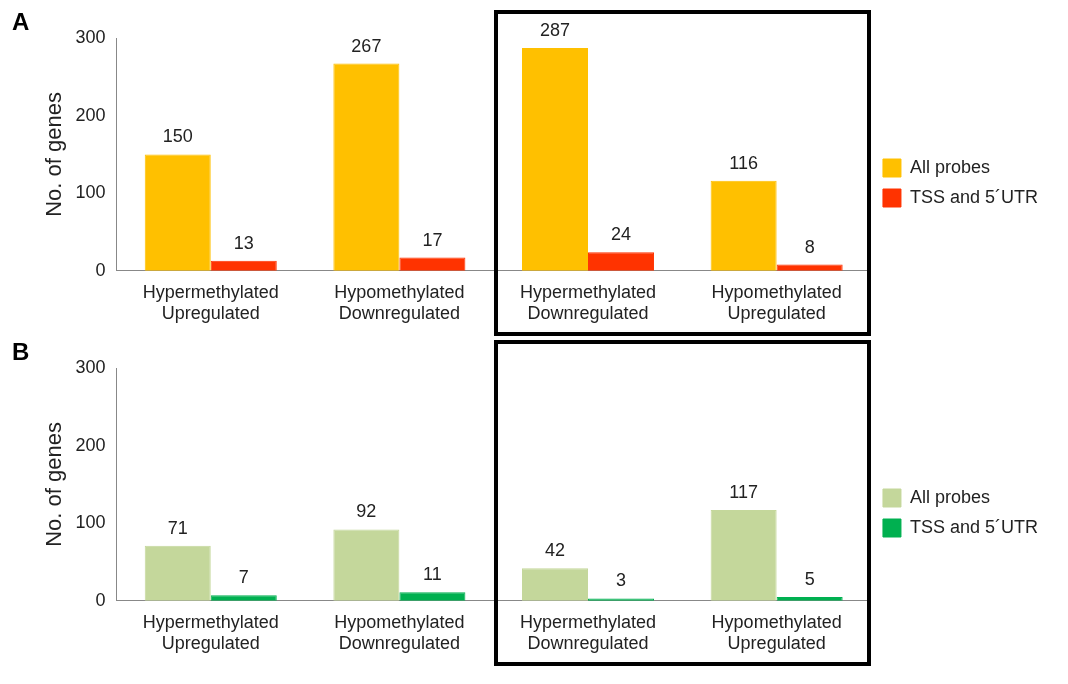 Image resolution: width=1068 pixels, height=684 pixels. Describe the element at coordinates (555, 550) in the screenshot. I see `data-label: 42` at that location.